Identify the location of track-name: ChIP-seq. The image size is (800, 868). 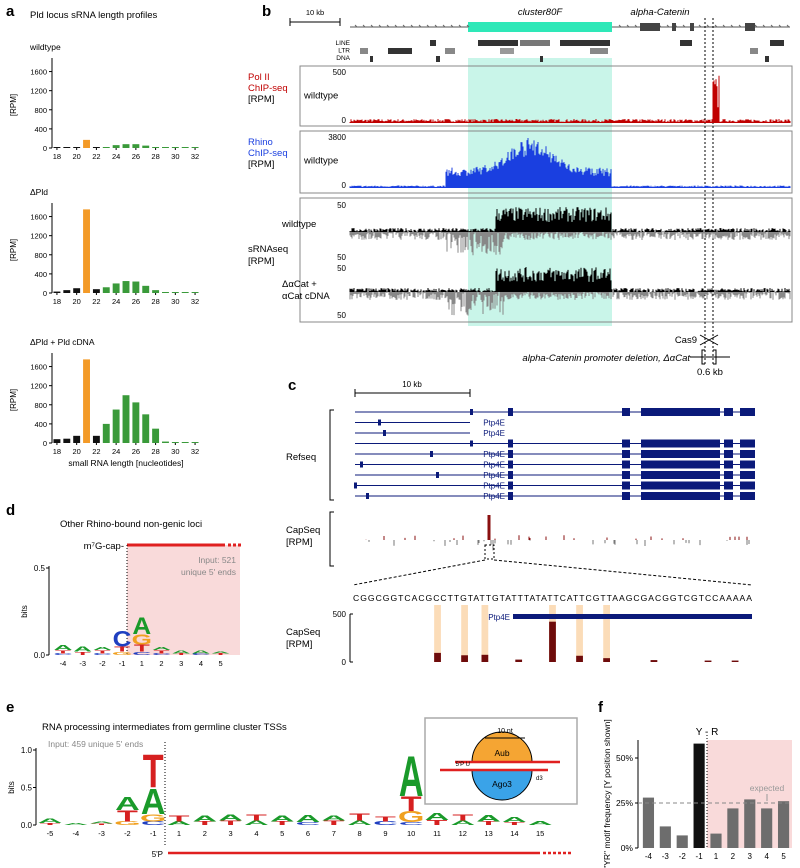
(268, 88).